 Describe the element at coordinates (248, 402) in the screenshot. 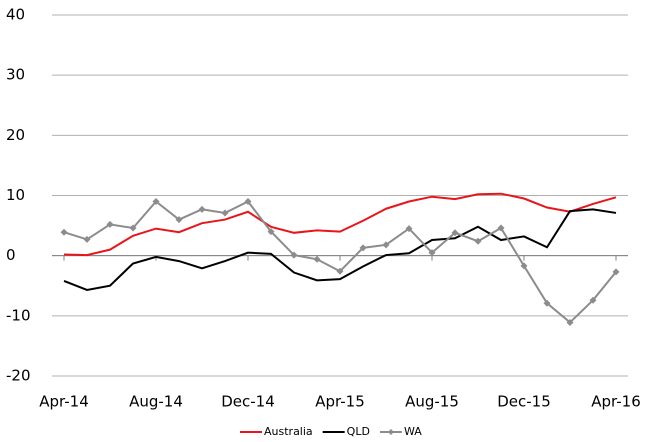

I see `x-tick-label: Dec-14` at that location.